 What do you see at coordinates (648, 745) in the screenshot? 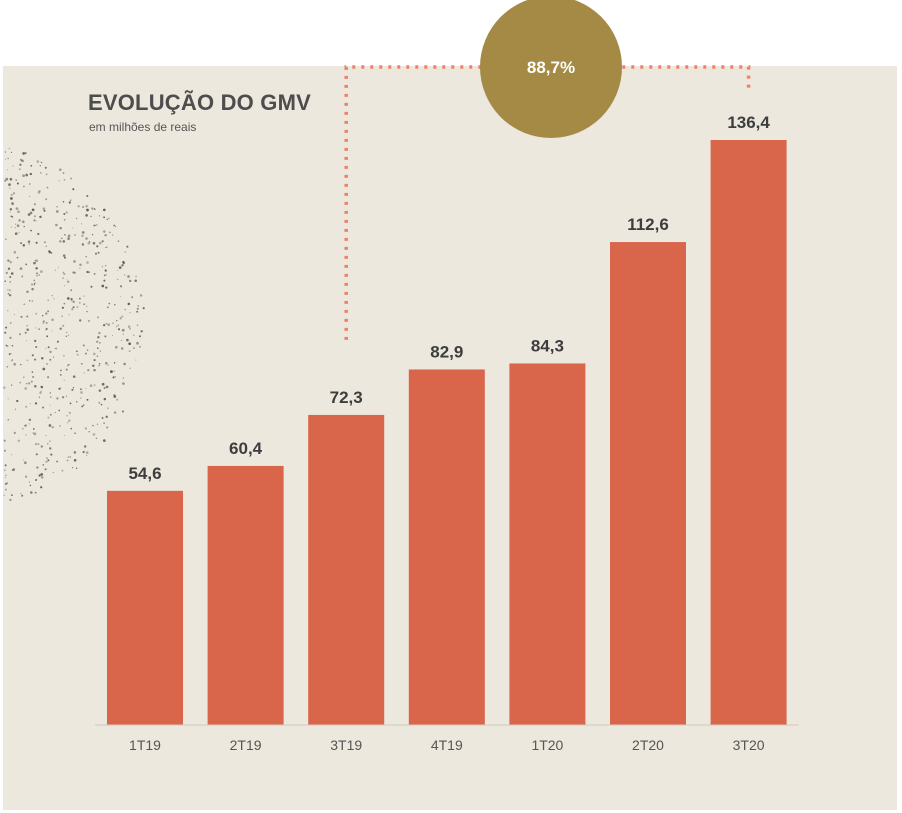
I see `tick-label-2T20: 2T20` at bounding box center [648, 745].